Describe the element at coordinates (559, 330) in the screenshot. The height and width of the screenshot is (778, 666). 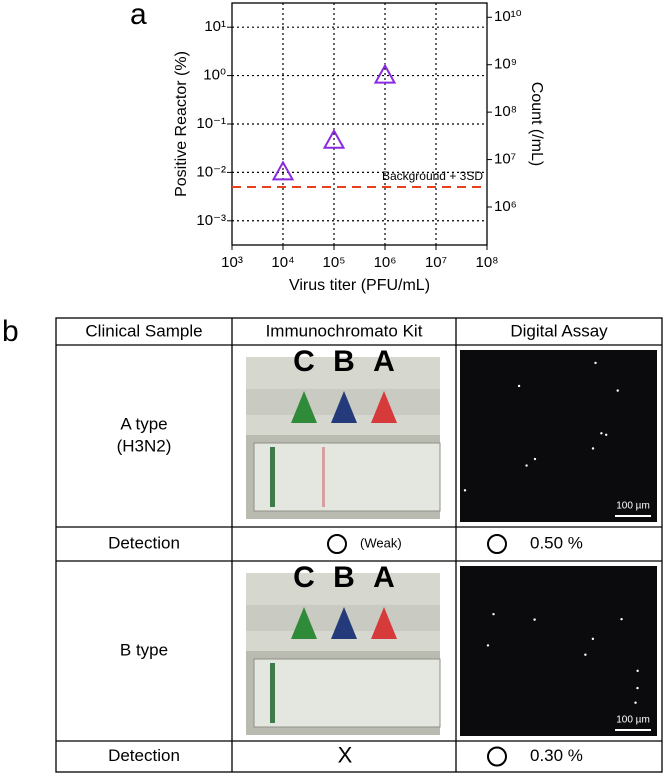
I see `header-cell: Digital Assay` at that location.